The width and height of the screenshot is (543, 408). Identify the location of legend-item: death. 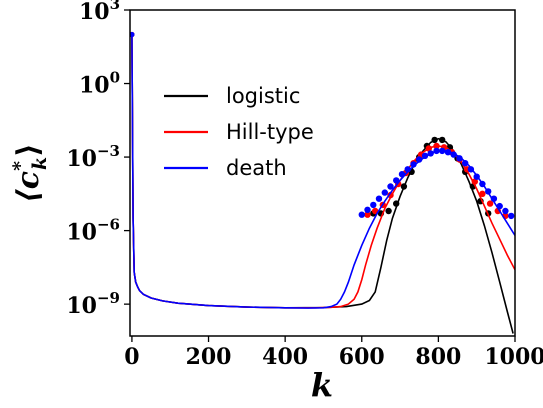
(225, 168).